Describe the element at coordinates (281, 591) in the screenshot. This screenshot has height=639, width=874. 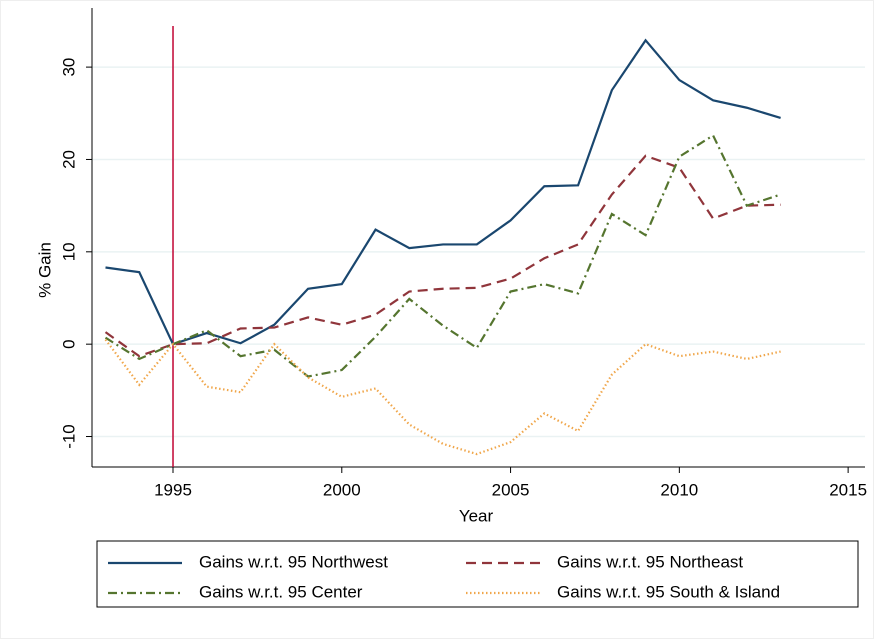
I see `legend-label: Gains w.r.t. 95 Center` at that location.